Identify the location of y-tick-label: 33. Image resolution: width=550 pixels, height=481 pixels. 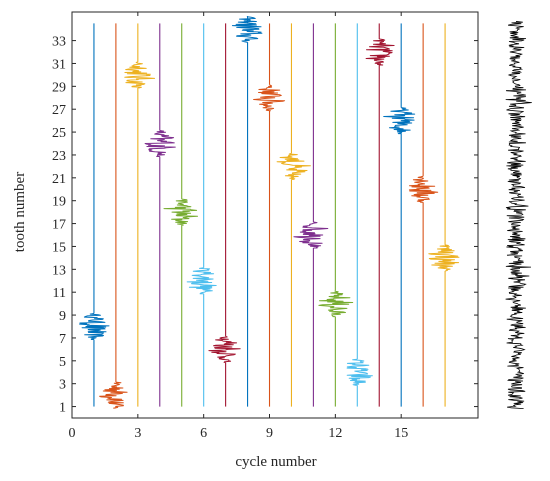
(59, 42).